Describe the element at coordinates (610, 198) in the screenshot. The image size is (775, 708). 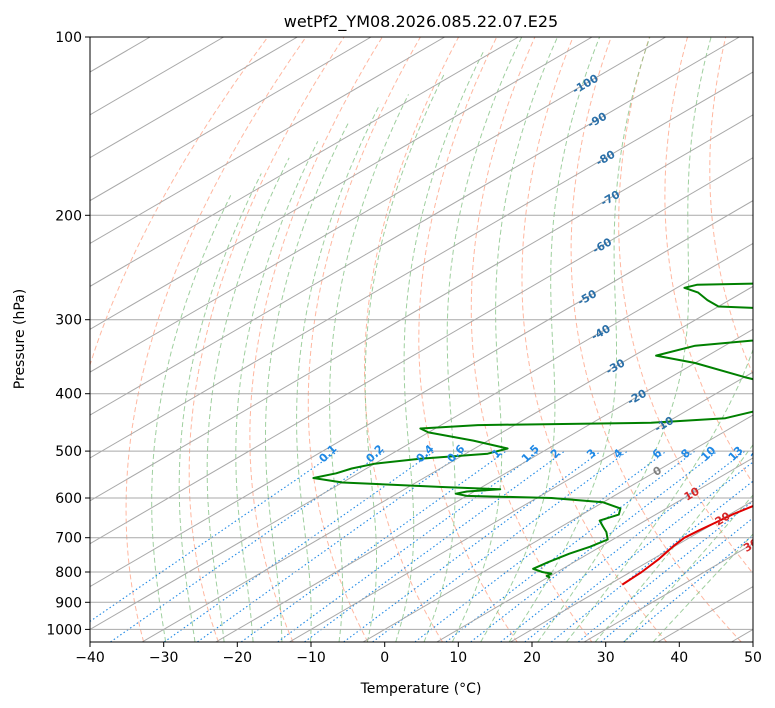
I see `isotherm-label: -70` at that location.